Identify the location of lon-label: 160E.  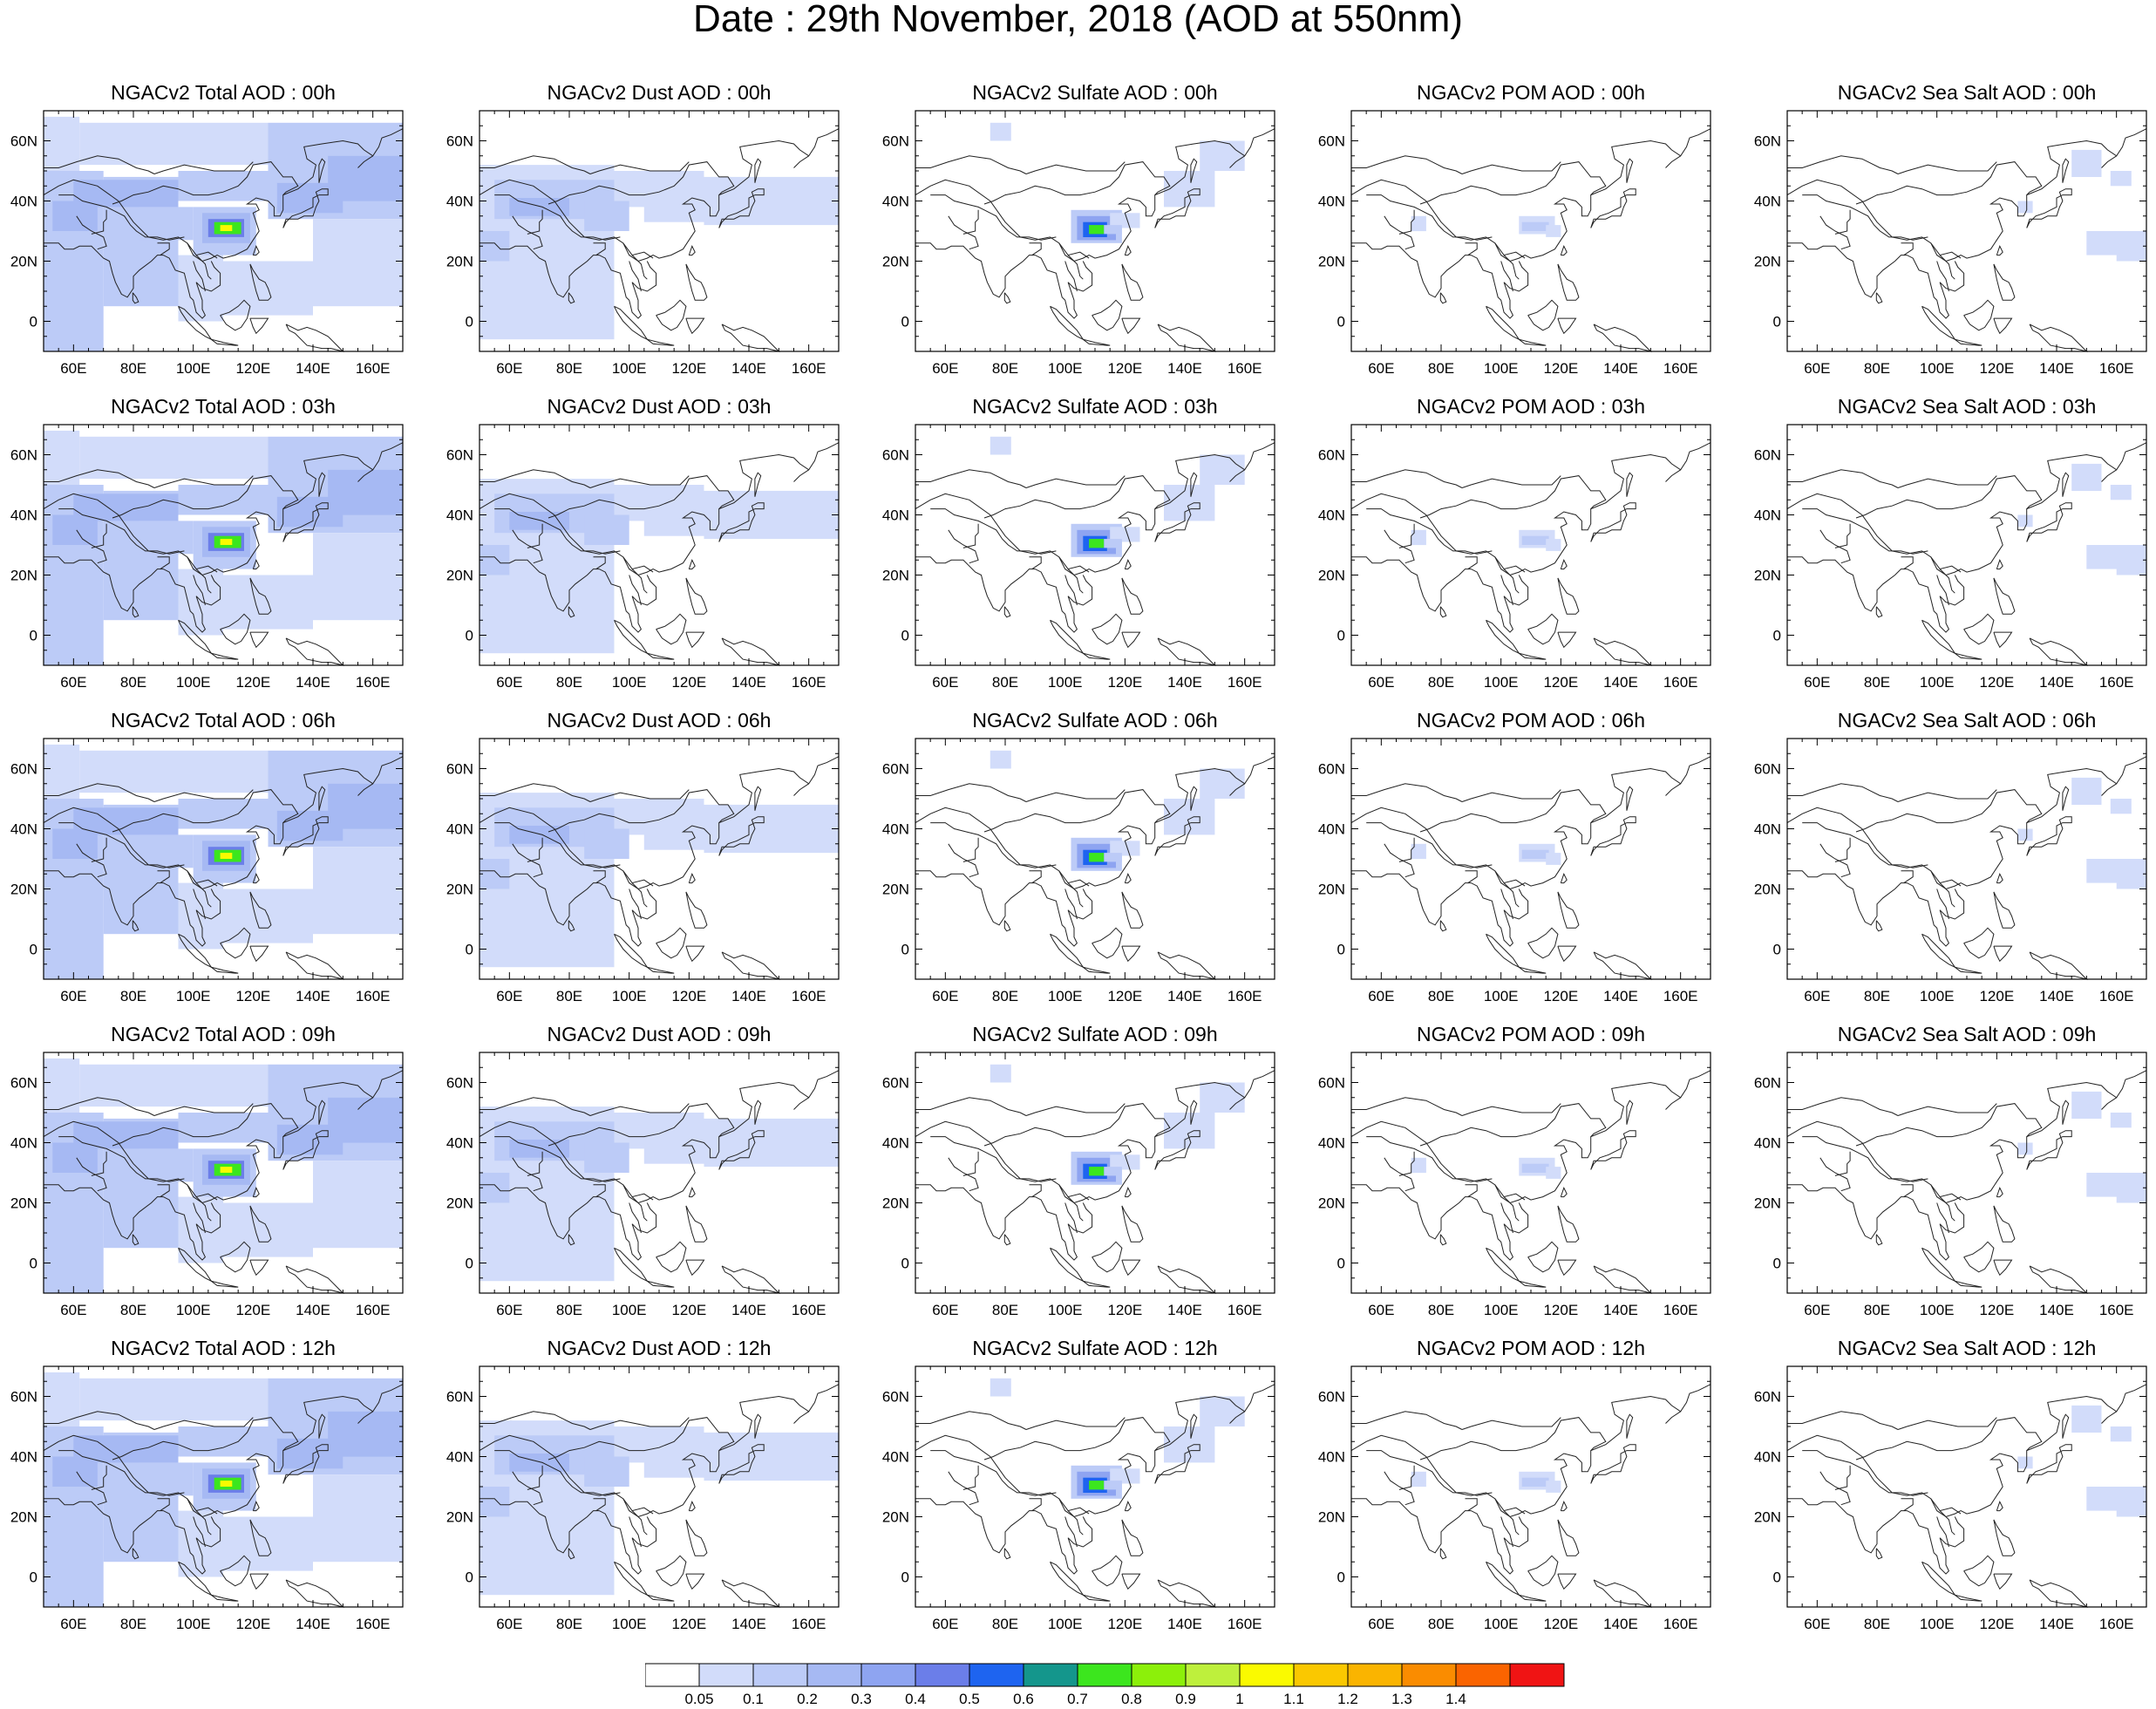
(2116, 682).